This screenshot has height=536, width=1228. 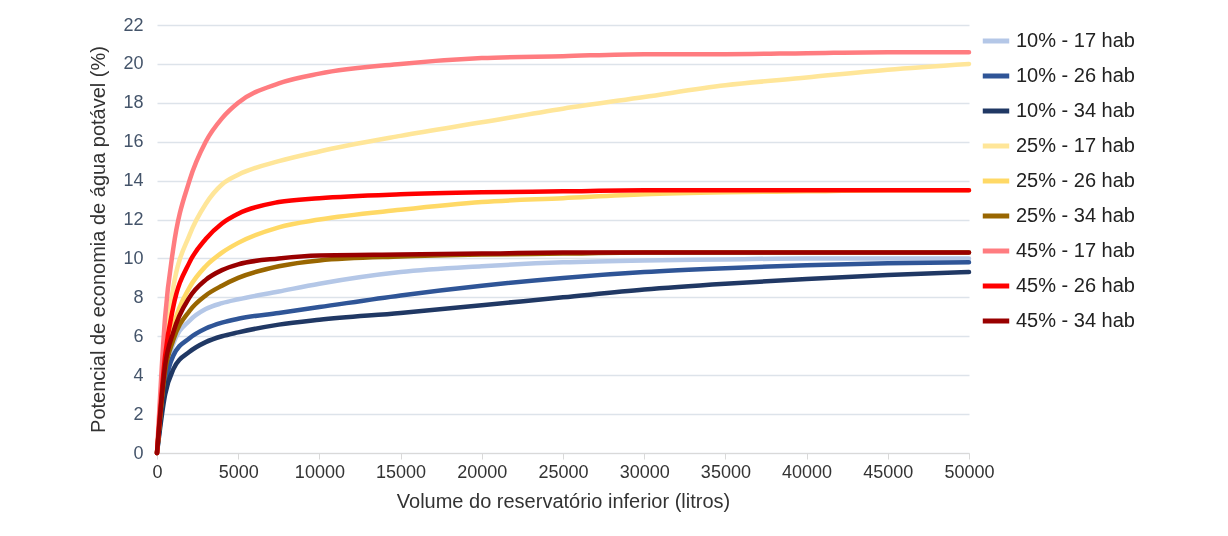 I want to click on y-axis-title: Potencial de economia de água potável (%), so click(x=98, y=239).